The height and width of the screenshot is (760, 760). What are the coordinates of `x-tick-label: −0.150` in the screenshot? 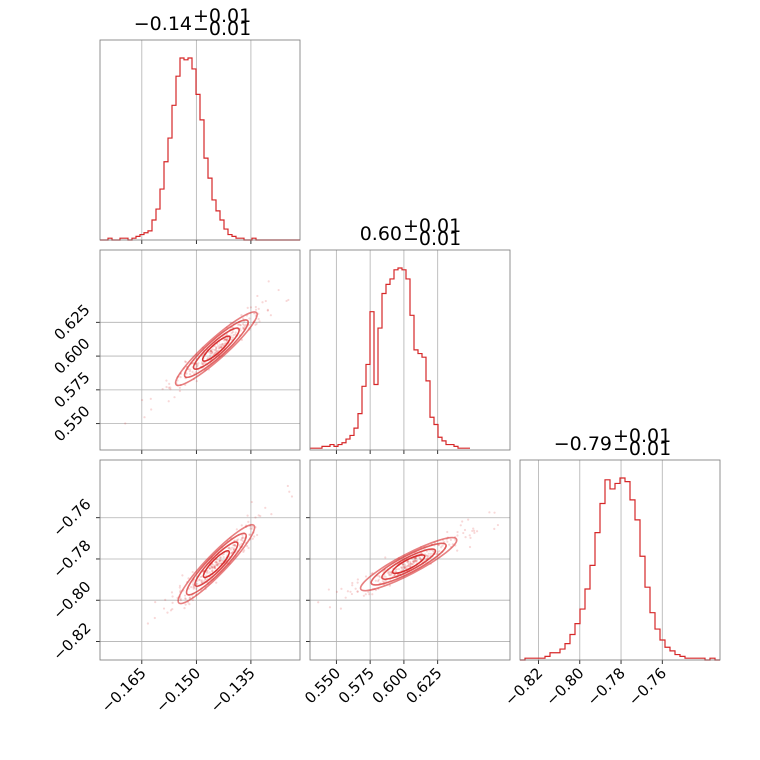 It's located at (178, 690).